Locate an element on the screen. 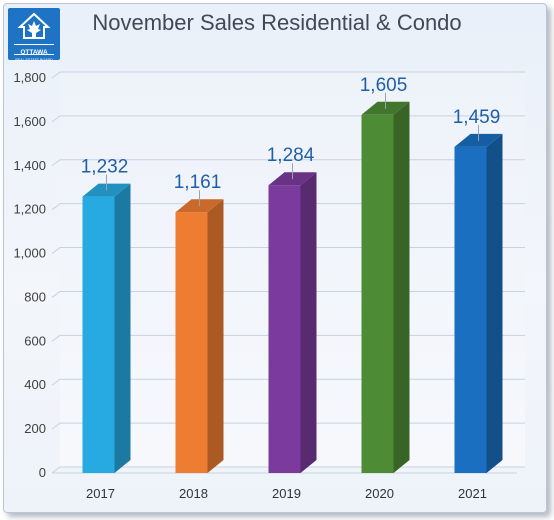 The width and height of the screenshot is (554, 520). y-tick-label: 0 is located at coordinates (42, 472).